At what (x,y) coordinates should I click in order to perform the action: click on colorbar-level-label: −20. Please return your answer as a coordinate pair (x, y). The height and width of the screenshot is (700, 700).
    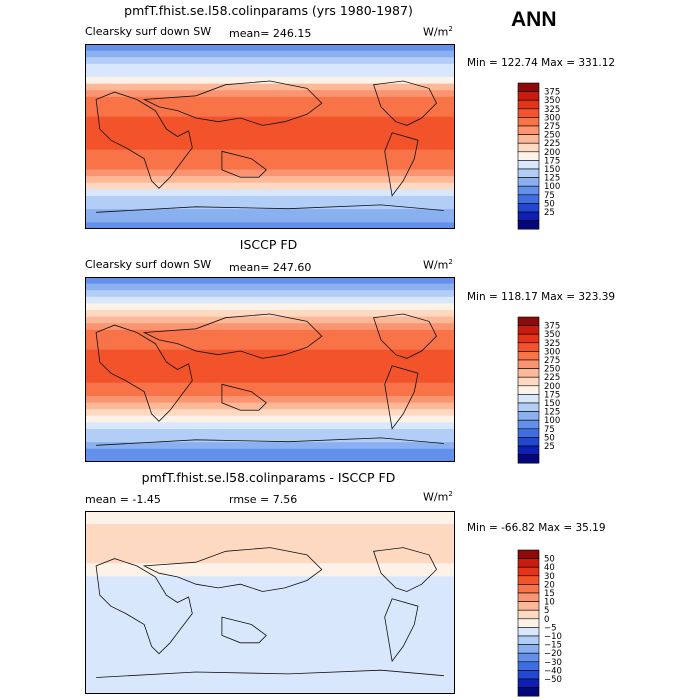
    Looking at the image, I should click on (553, 654).